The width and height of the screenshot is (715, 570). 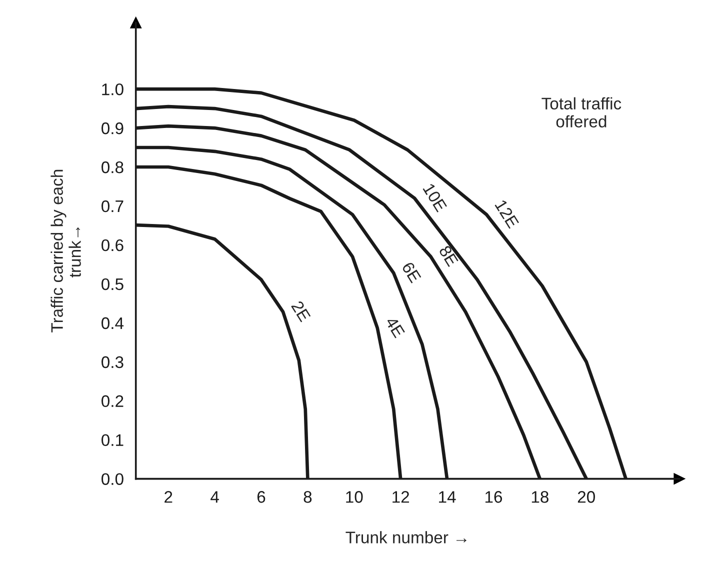 What do you see at coordinates (113, 89) in the screenshot?
I see `y-tick-label: 1.0` at bounding box center [113, 89].